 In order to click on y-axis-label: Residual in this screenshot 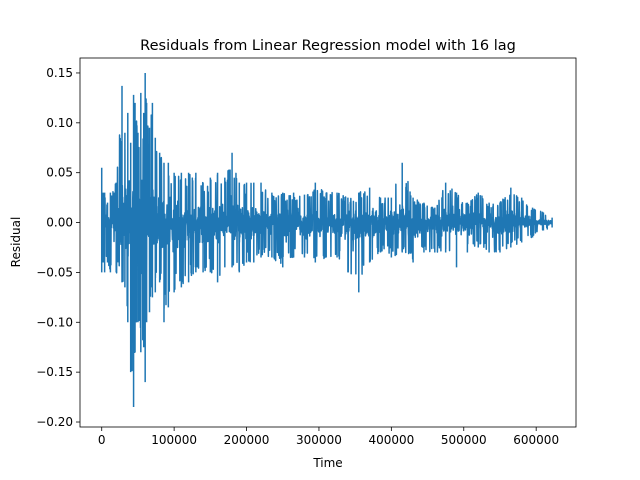, I will do `click(16, 242)`.